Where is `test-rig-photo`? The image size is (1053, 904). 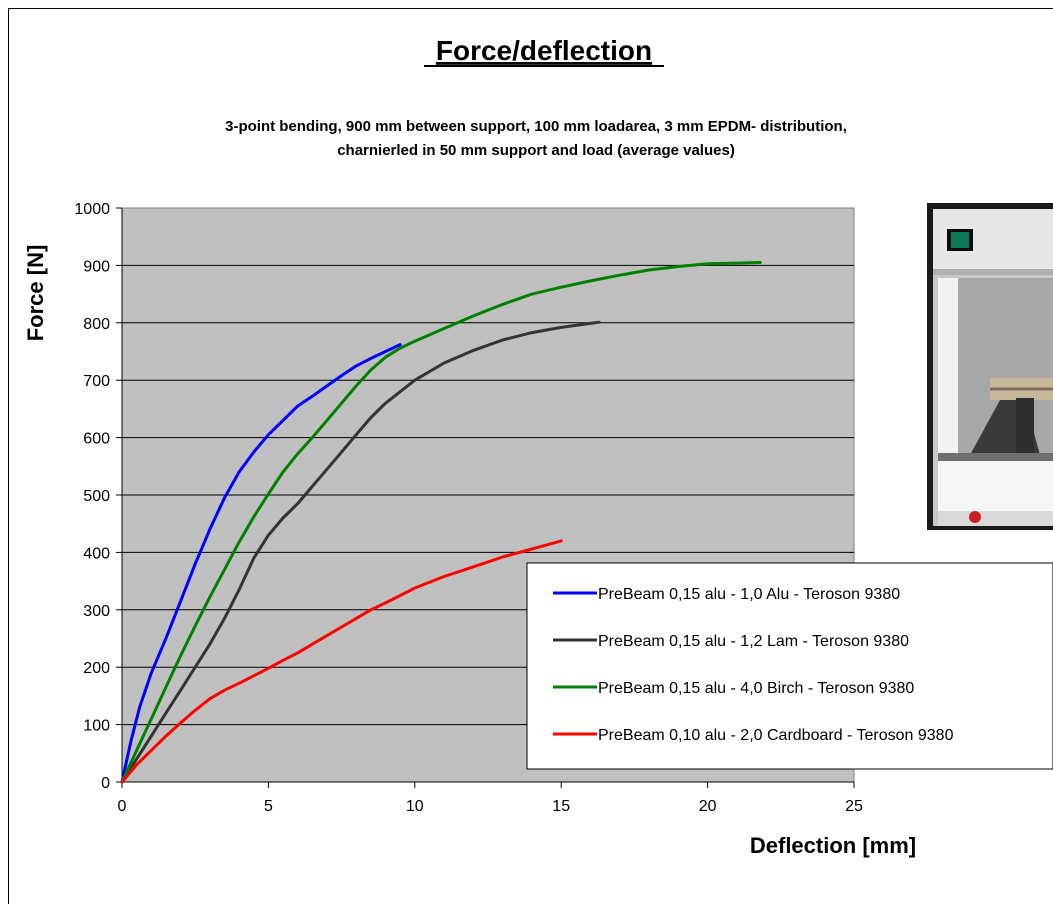 test-rig-photo is located at coordinates (990, 366).